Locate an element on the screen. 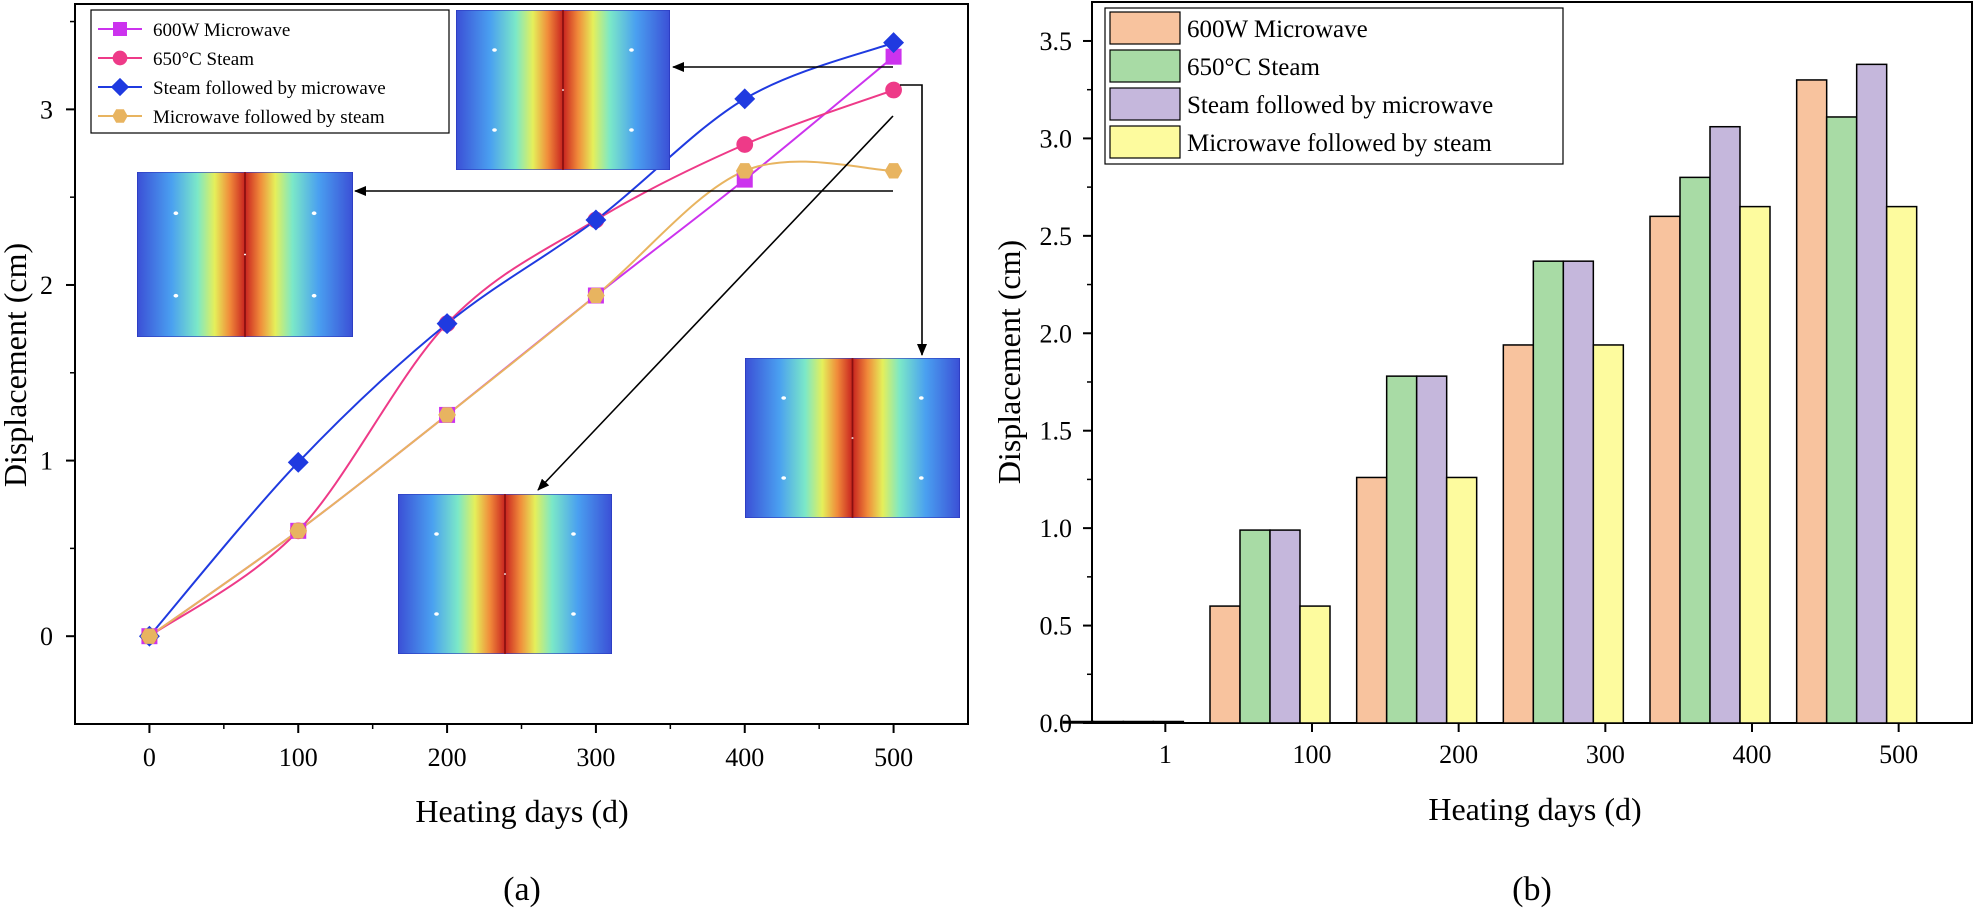  panel-a-y-tick-label: 3 is located at coordinates (46, 109).